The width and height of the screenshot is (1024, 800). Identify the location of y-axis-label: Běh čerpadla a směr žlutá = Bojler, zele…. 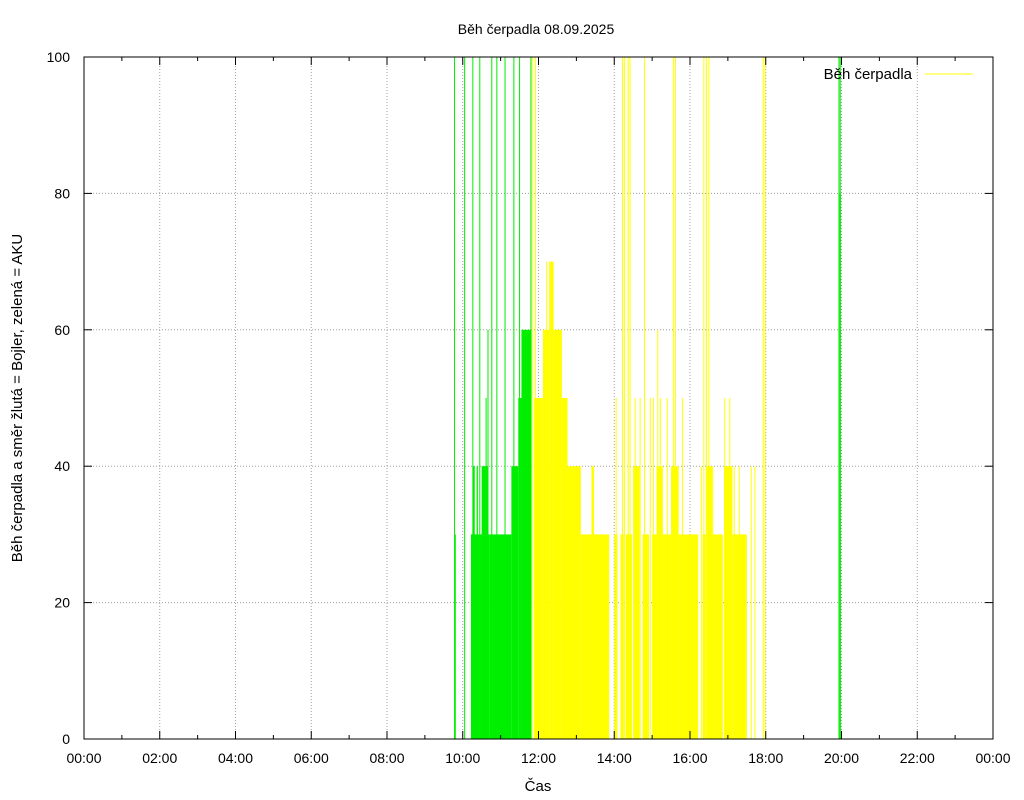
(17, 398).